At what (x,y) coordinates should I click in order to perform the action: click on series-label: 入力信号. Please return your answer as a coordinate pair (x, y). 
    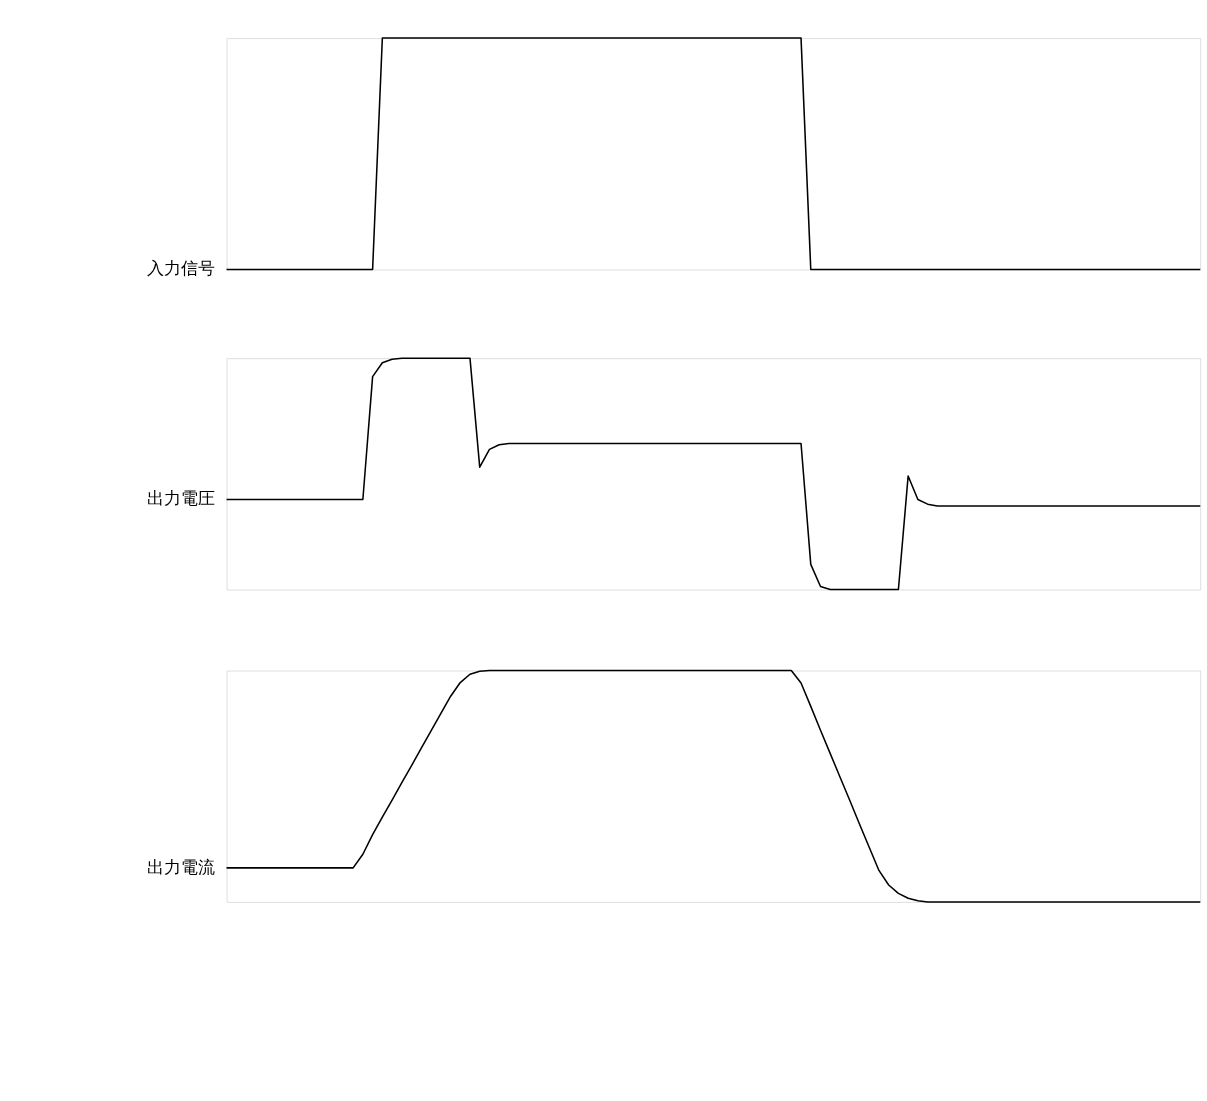
    Looking at the image, I should click on (180, 268).